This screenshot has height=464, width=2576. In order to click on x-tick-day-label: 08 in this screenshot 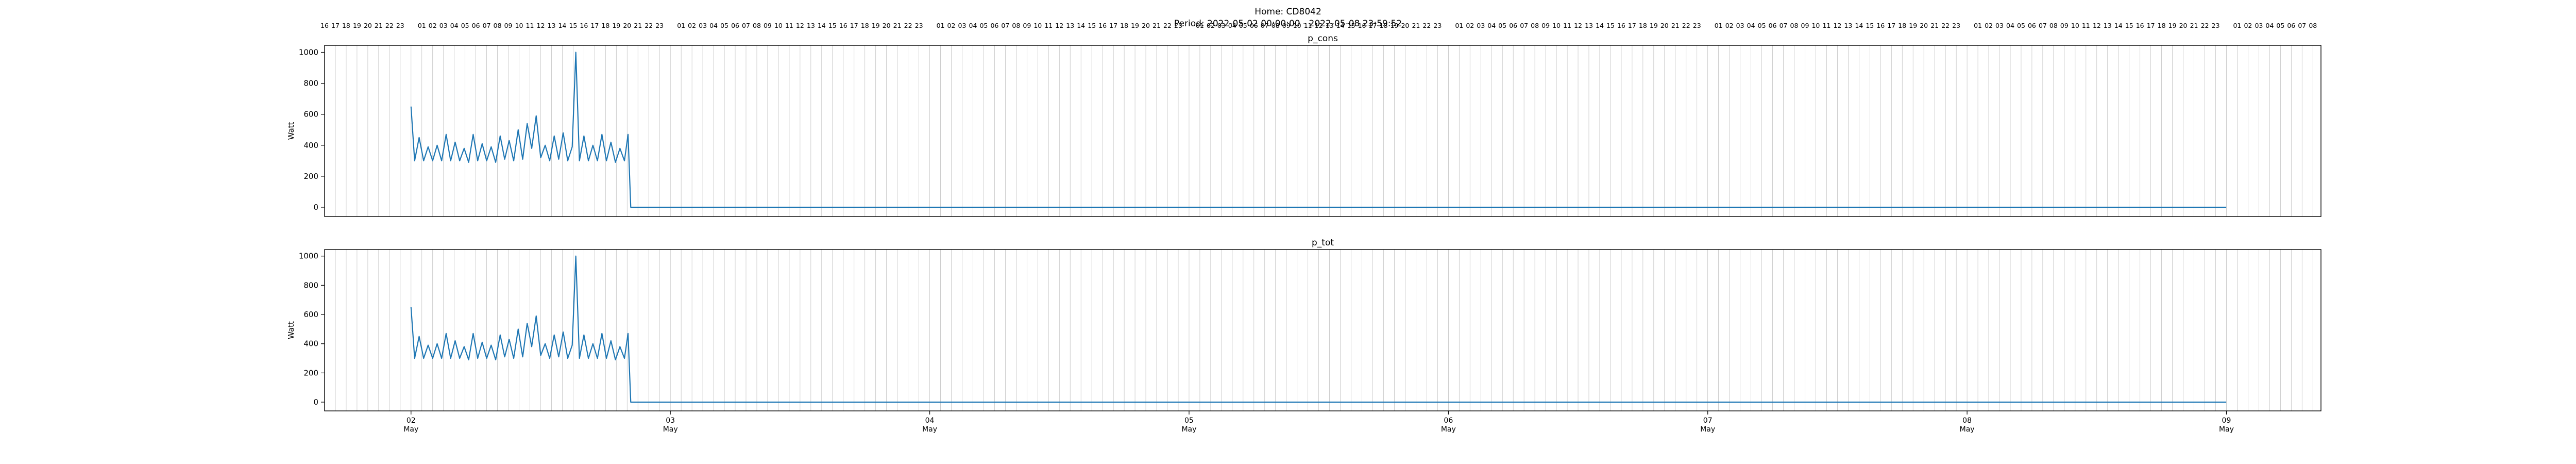, I will do `click(1967, 421)`.